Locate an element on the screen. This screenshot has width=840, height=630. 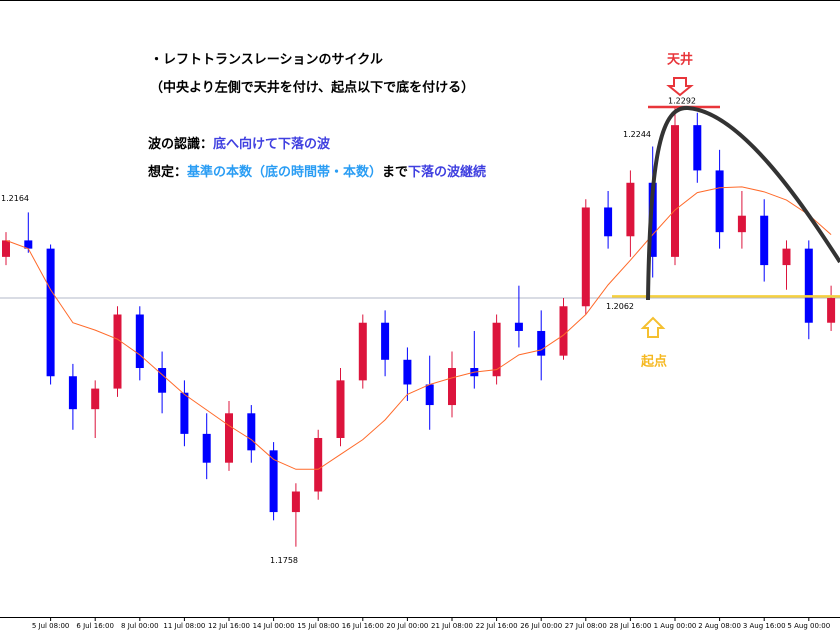
x-tick-label: 20 Jul 00:00 is located at coordinates (407, 626).